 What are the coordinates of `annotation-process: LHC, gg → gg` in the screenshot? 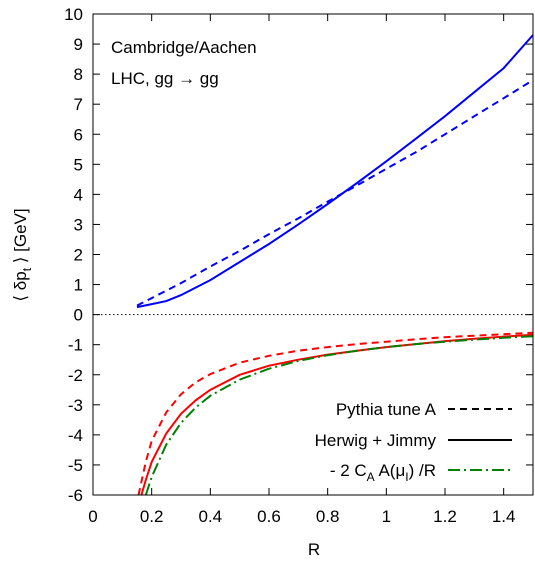 It's located at (165, 78).